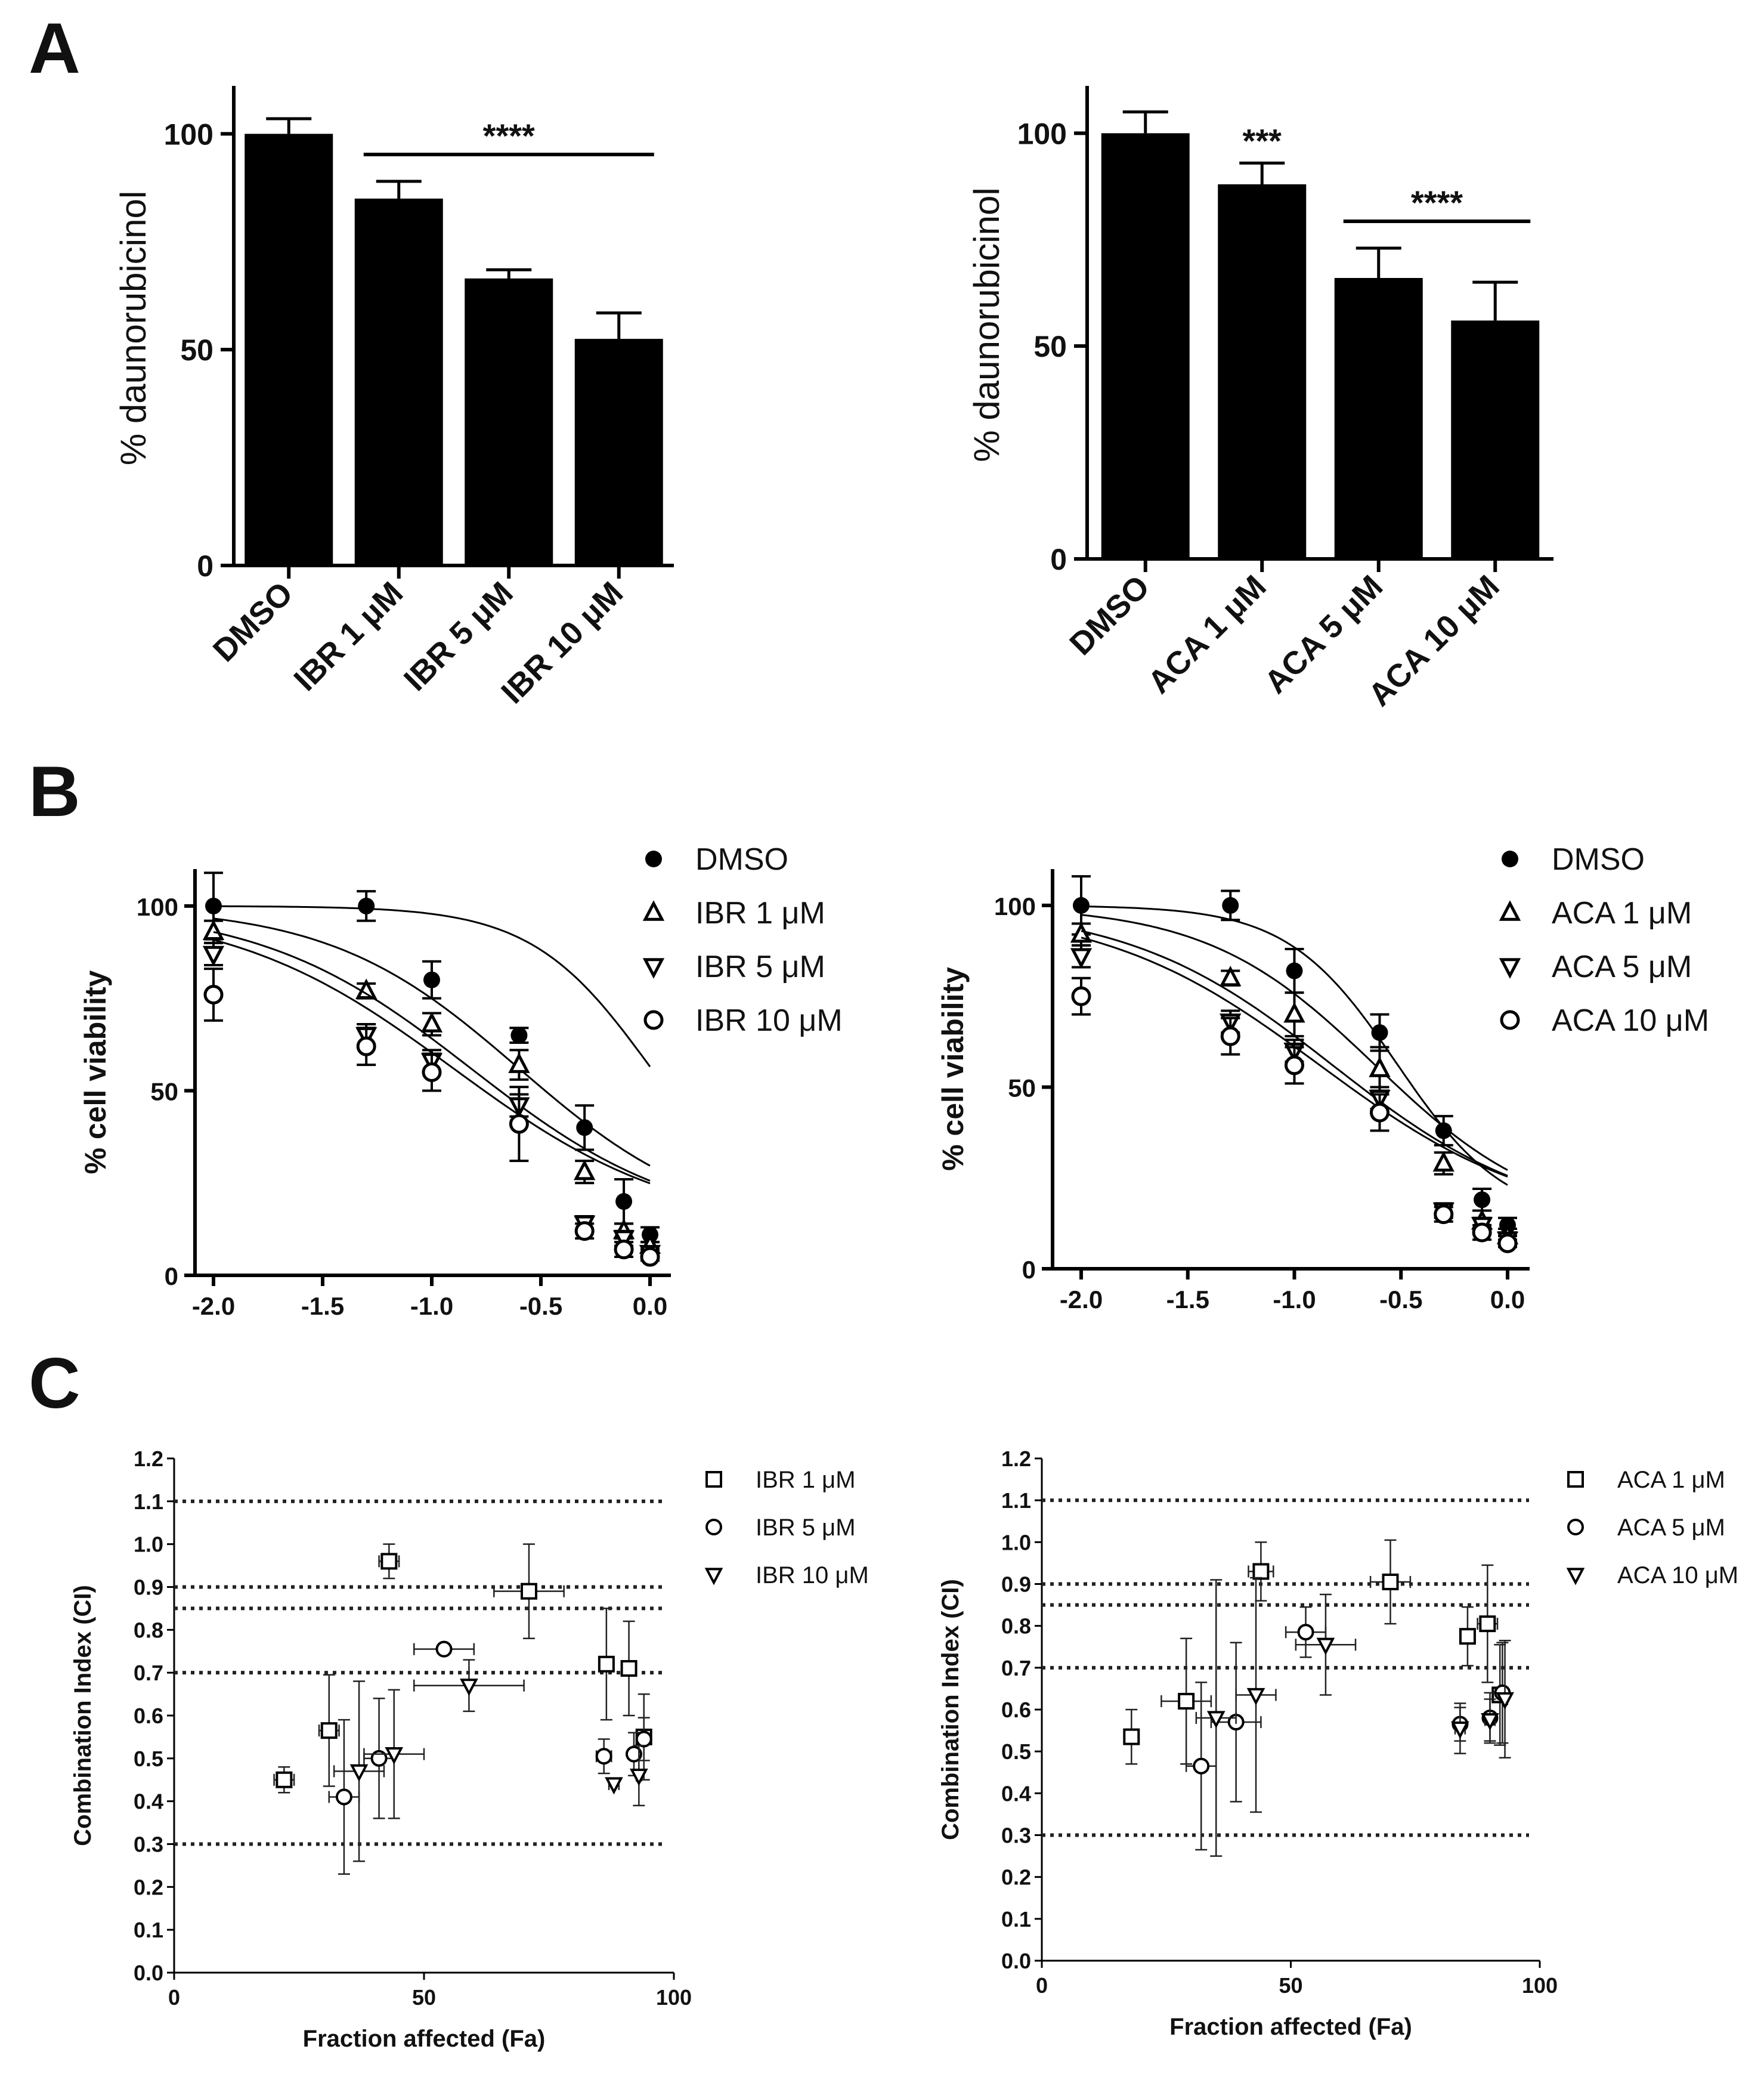 The height and width of the screenshot is (2080, 1764). What do you see at coordinates (1016, 1961) in the screenshot?
I see `y-tick-label: 0.0` at bounding box center [1016, 1961].